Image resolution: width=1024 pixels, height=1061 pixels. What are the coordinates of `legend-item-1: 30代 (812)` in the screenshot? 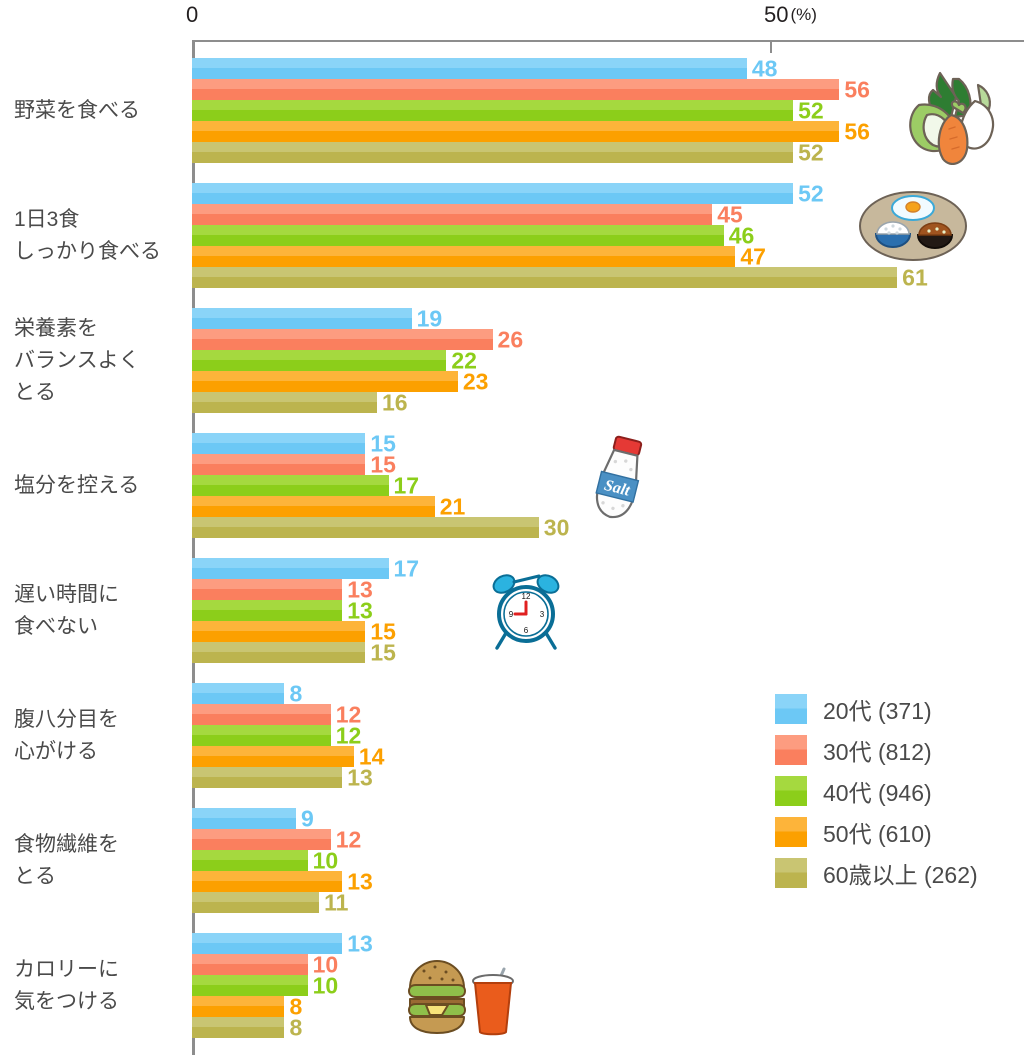 It's located at (876, 749).